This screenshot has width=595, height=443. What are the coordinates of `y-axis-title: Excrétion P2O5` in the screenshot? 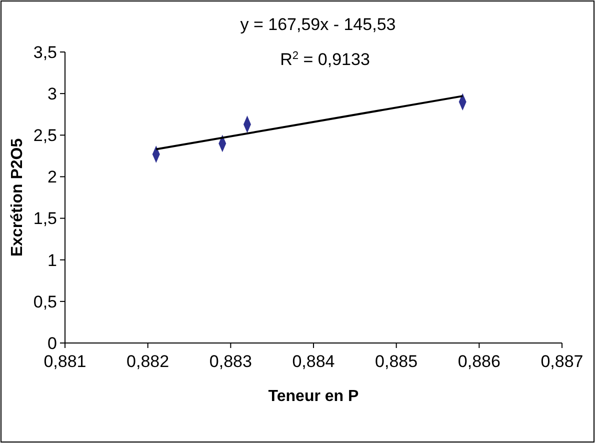 It's located at (17, 197).